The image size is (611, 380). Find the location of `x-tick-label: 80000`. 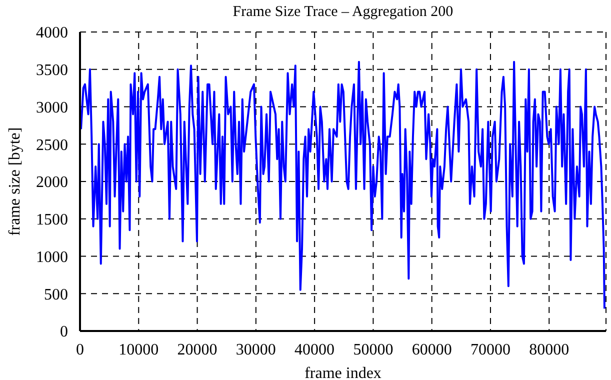

x-tick-label: 80000 is located at coordinates (549, 349).